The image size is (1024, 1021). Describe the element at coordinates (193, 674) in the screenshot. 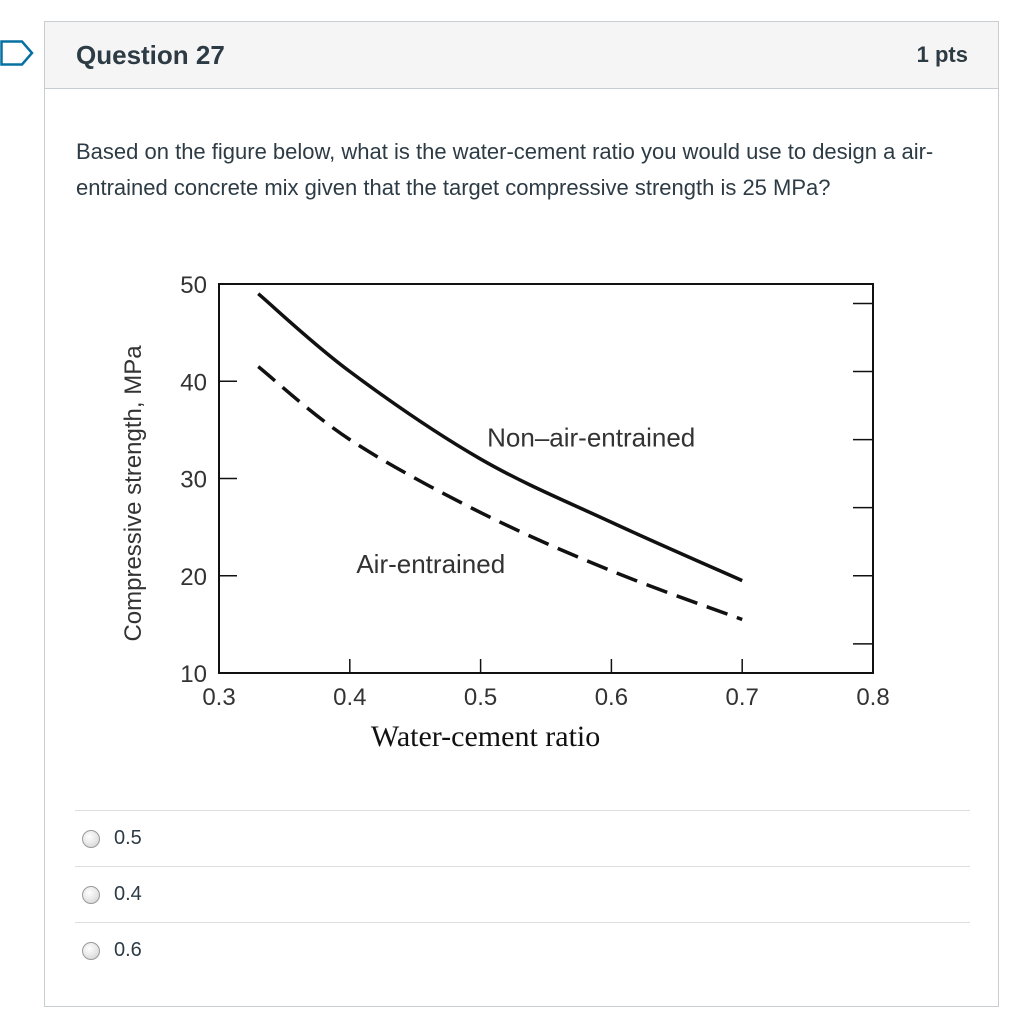

I see `y-tick-label: 10` at that location.